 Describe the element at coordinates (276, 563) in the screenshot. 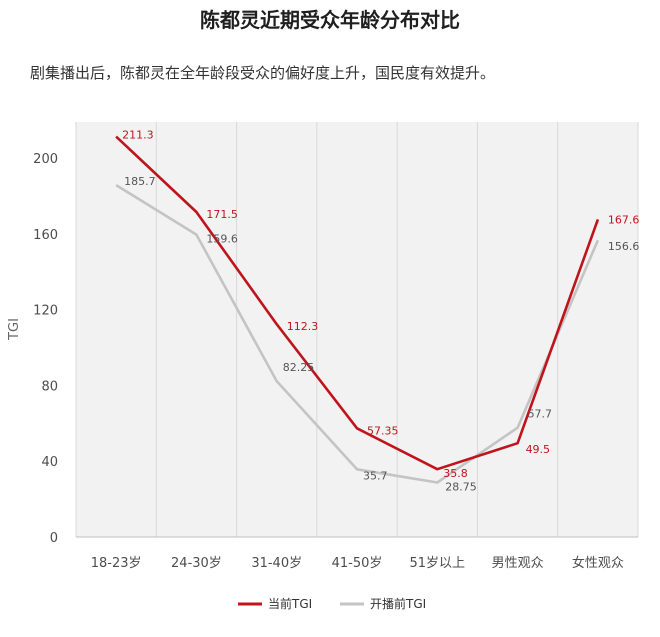

I see `x-tick-label: 31-40岁` at that location.